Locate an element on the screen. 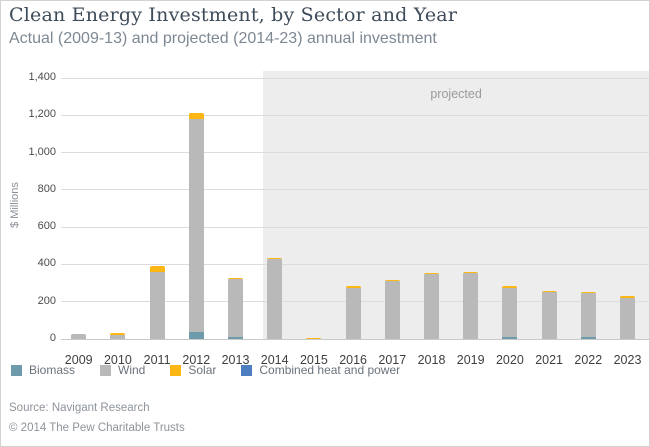 This screenshot has width=650, height=447. x-tick-label-2010: 2010 is located at coordinates (117, 360).